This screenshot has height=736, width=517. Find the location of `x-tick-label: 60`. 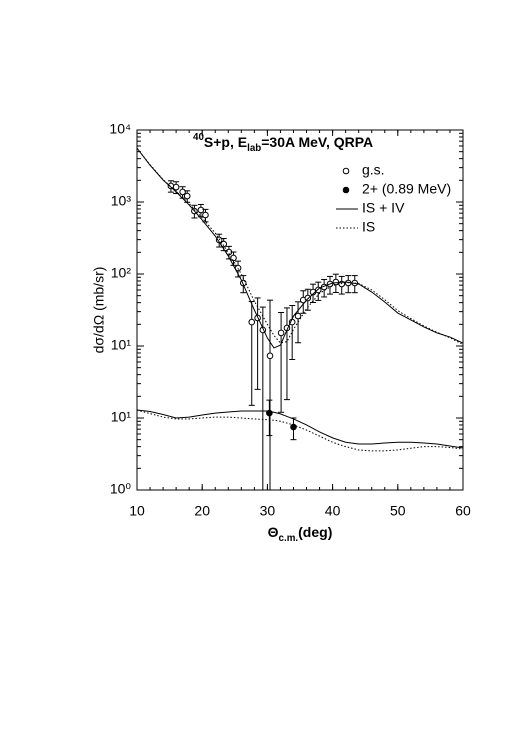

x-tick-label: 60 is located at coordinates (463, 511).